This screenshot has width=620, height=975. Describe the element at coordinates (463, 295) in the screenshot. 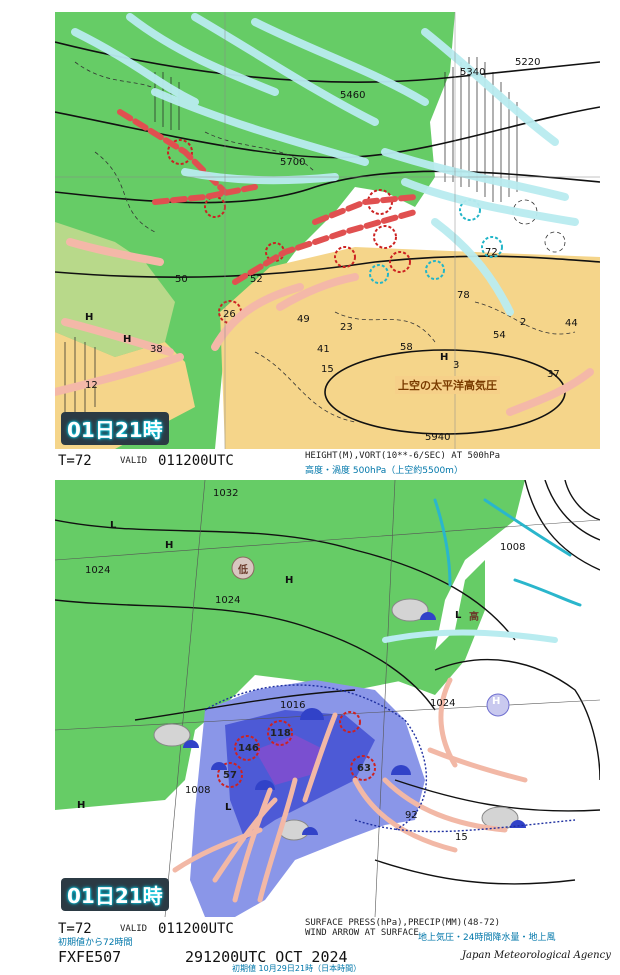

I see `vorticity-value: 78` at that location.